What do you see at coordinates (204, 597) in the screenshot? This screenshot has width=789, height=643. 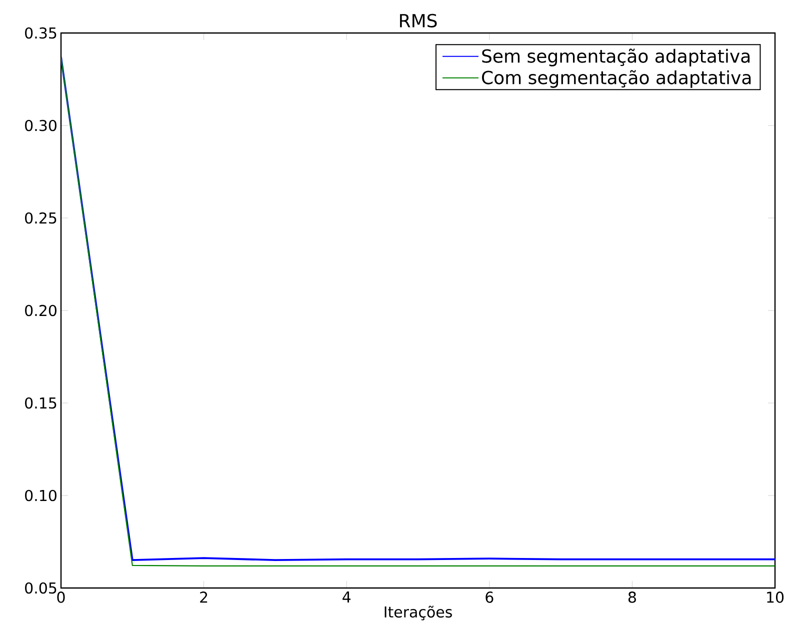 I see `x-tick-label: 2` at bounding box center [204, 597].